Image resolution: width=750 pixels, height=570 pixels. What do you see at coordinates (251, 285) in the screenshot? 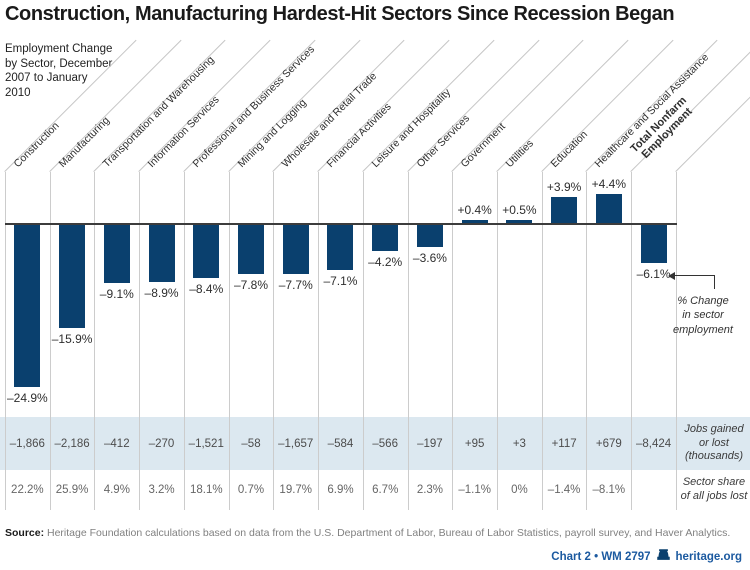
I see `bar-value-label: –7.8%` at bounding box center [251, 285].